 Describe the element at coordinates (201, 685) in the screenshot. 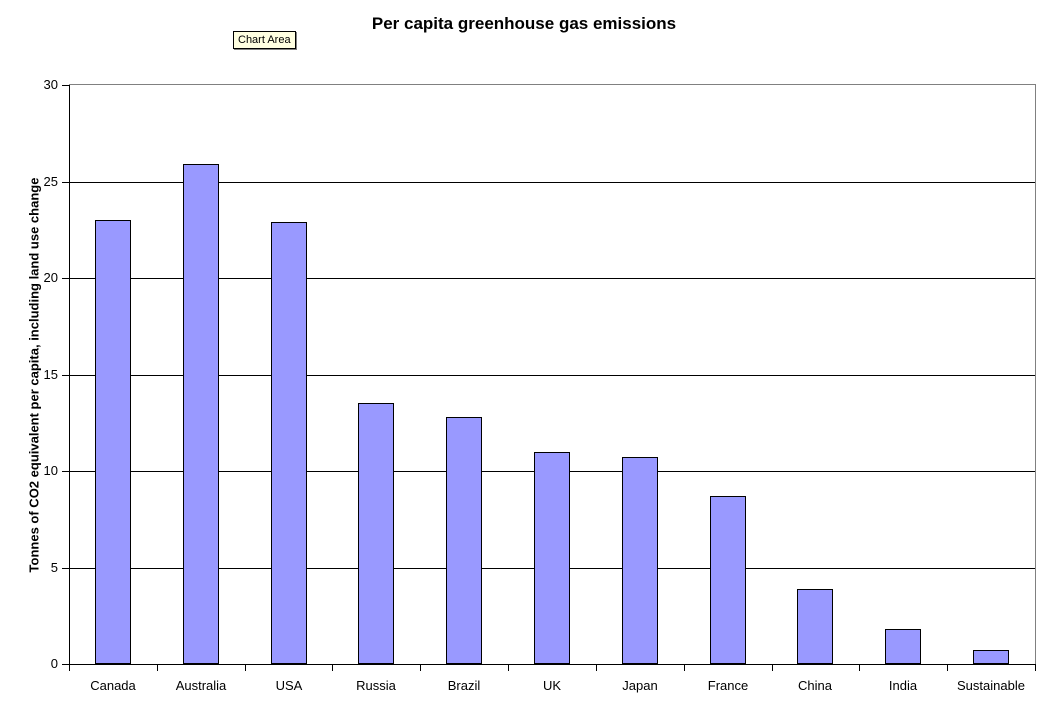

I see `x-label-australia: Australia` at that location.